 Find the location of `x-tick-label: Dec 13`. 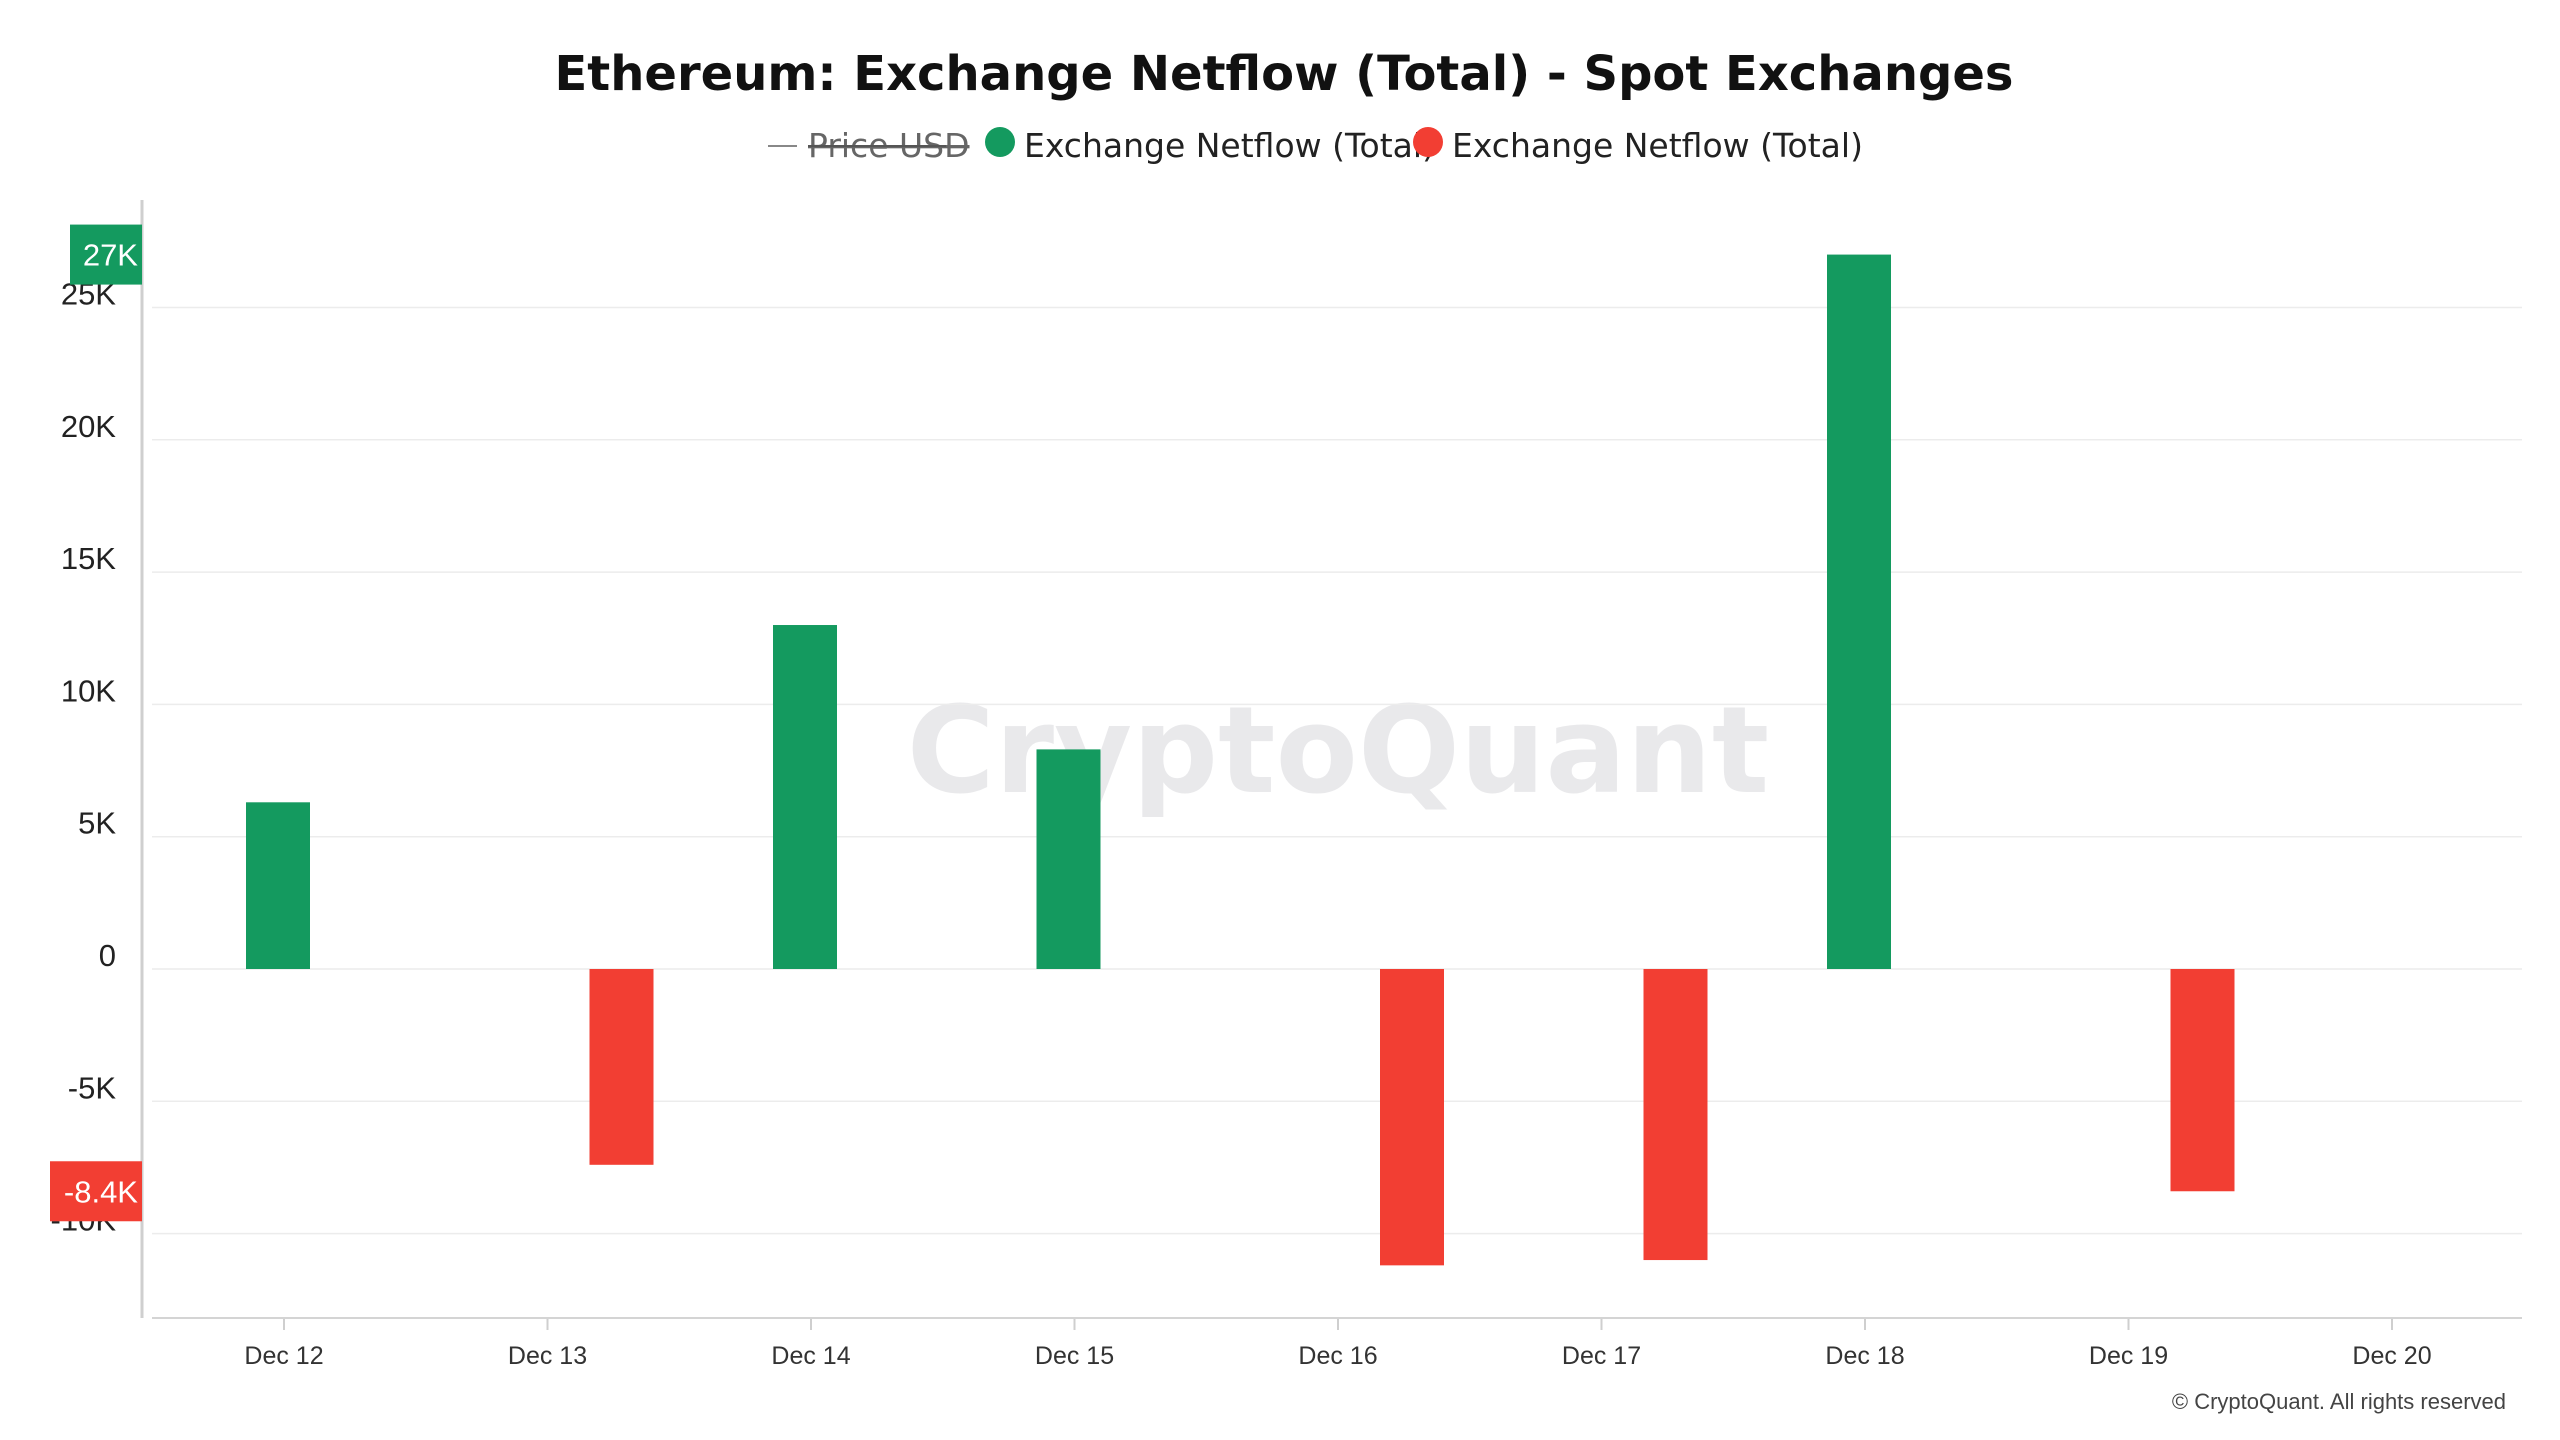

x-tick-label: Dec 13 is located at coordinates (547, 1356).